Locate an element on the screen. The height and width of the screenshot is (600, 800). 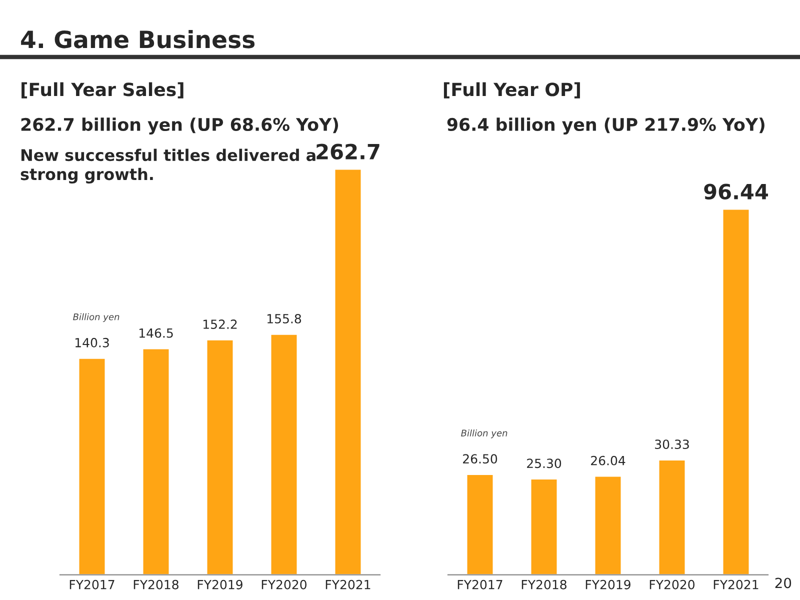
data-label: 155.8 is located at coordinates (284, 319).